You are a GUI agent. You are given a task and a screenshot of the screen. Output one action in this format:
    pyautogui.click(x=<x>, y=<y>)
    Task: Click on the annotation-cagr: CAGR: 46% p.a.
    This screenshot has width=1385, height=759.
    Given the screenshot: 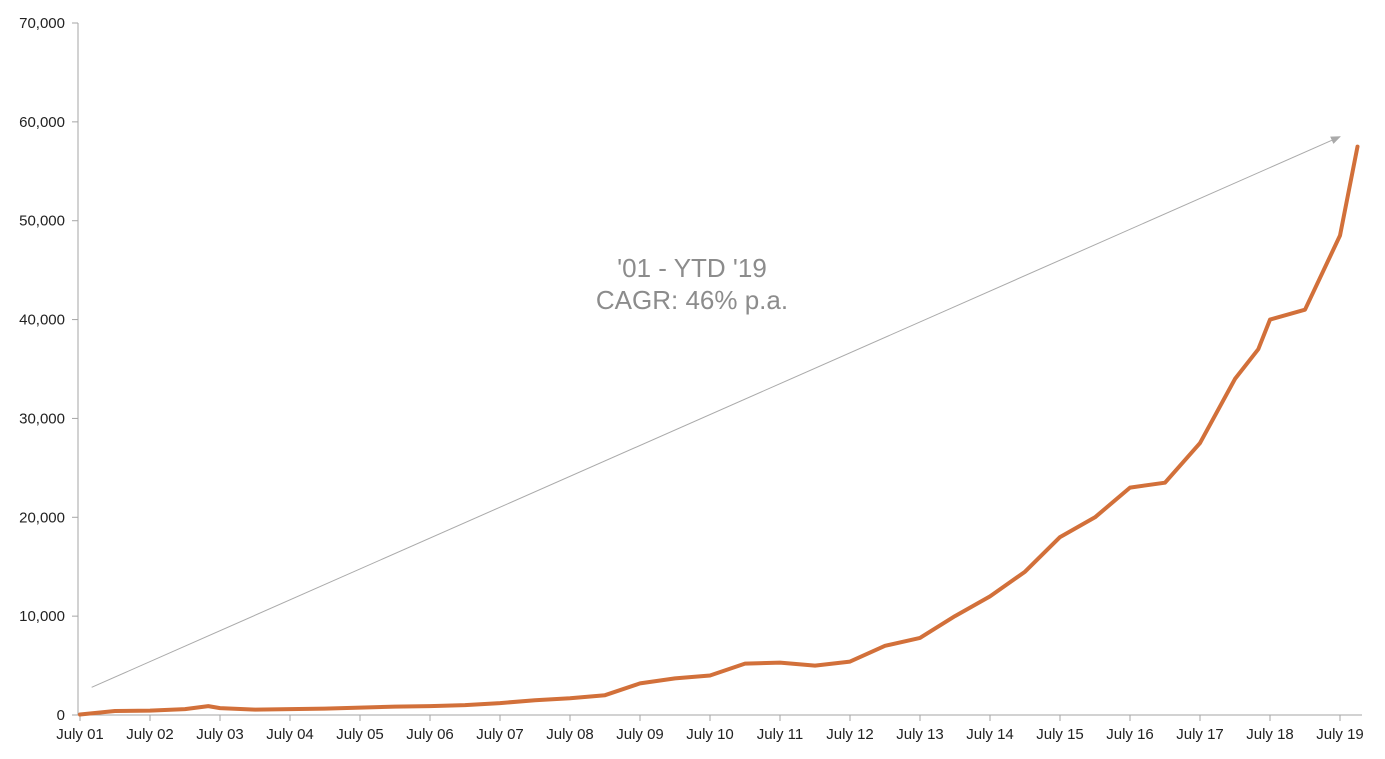 What is the action you would take?
    pyautogui.click(x=692, y=300)
    